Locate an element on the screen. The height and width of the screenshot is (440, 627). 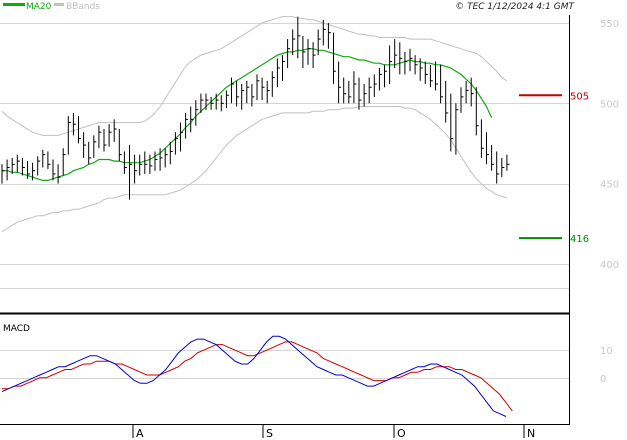
resistance-label: 505 is located at coordinates (579, 96).